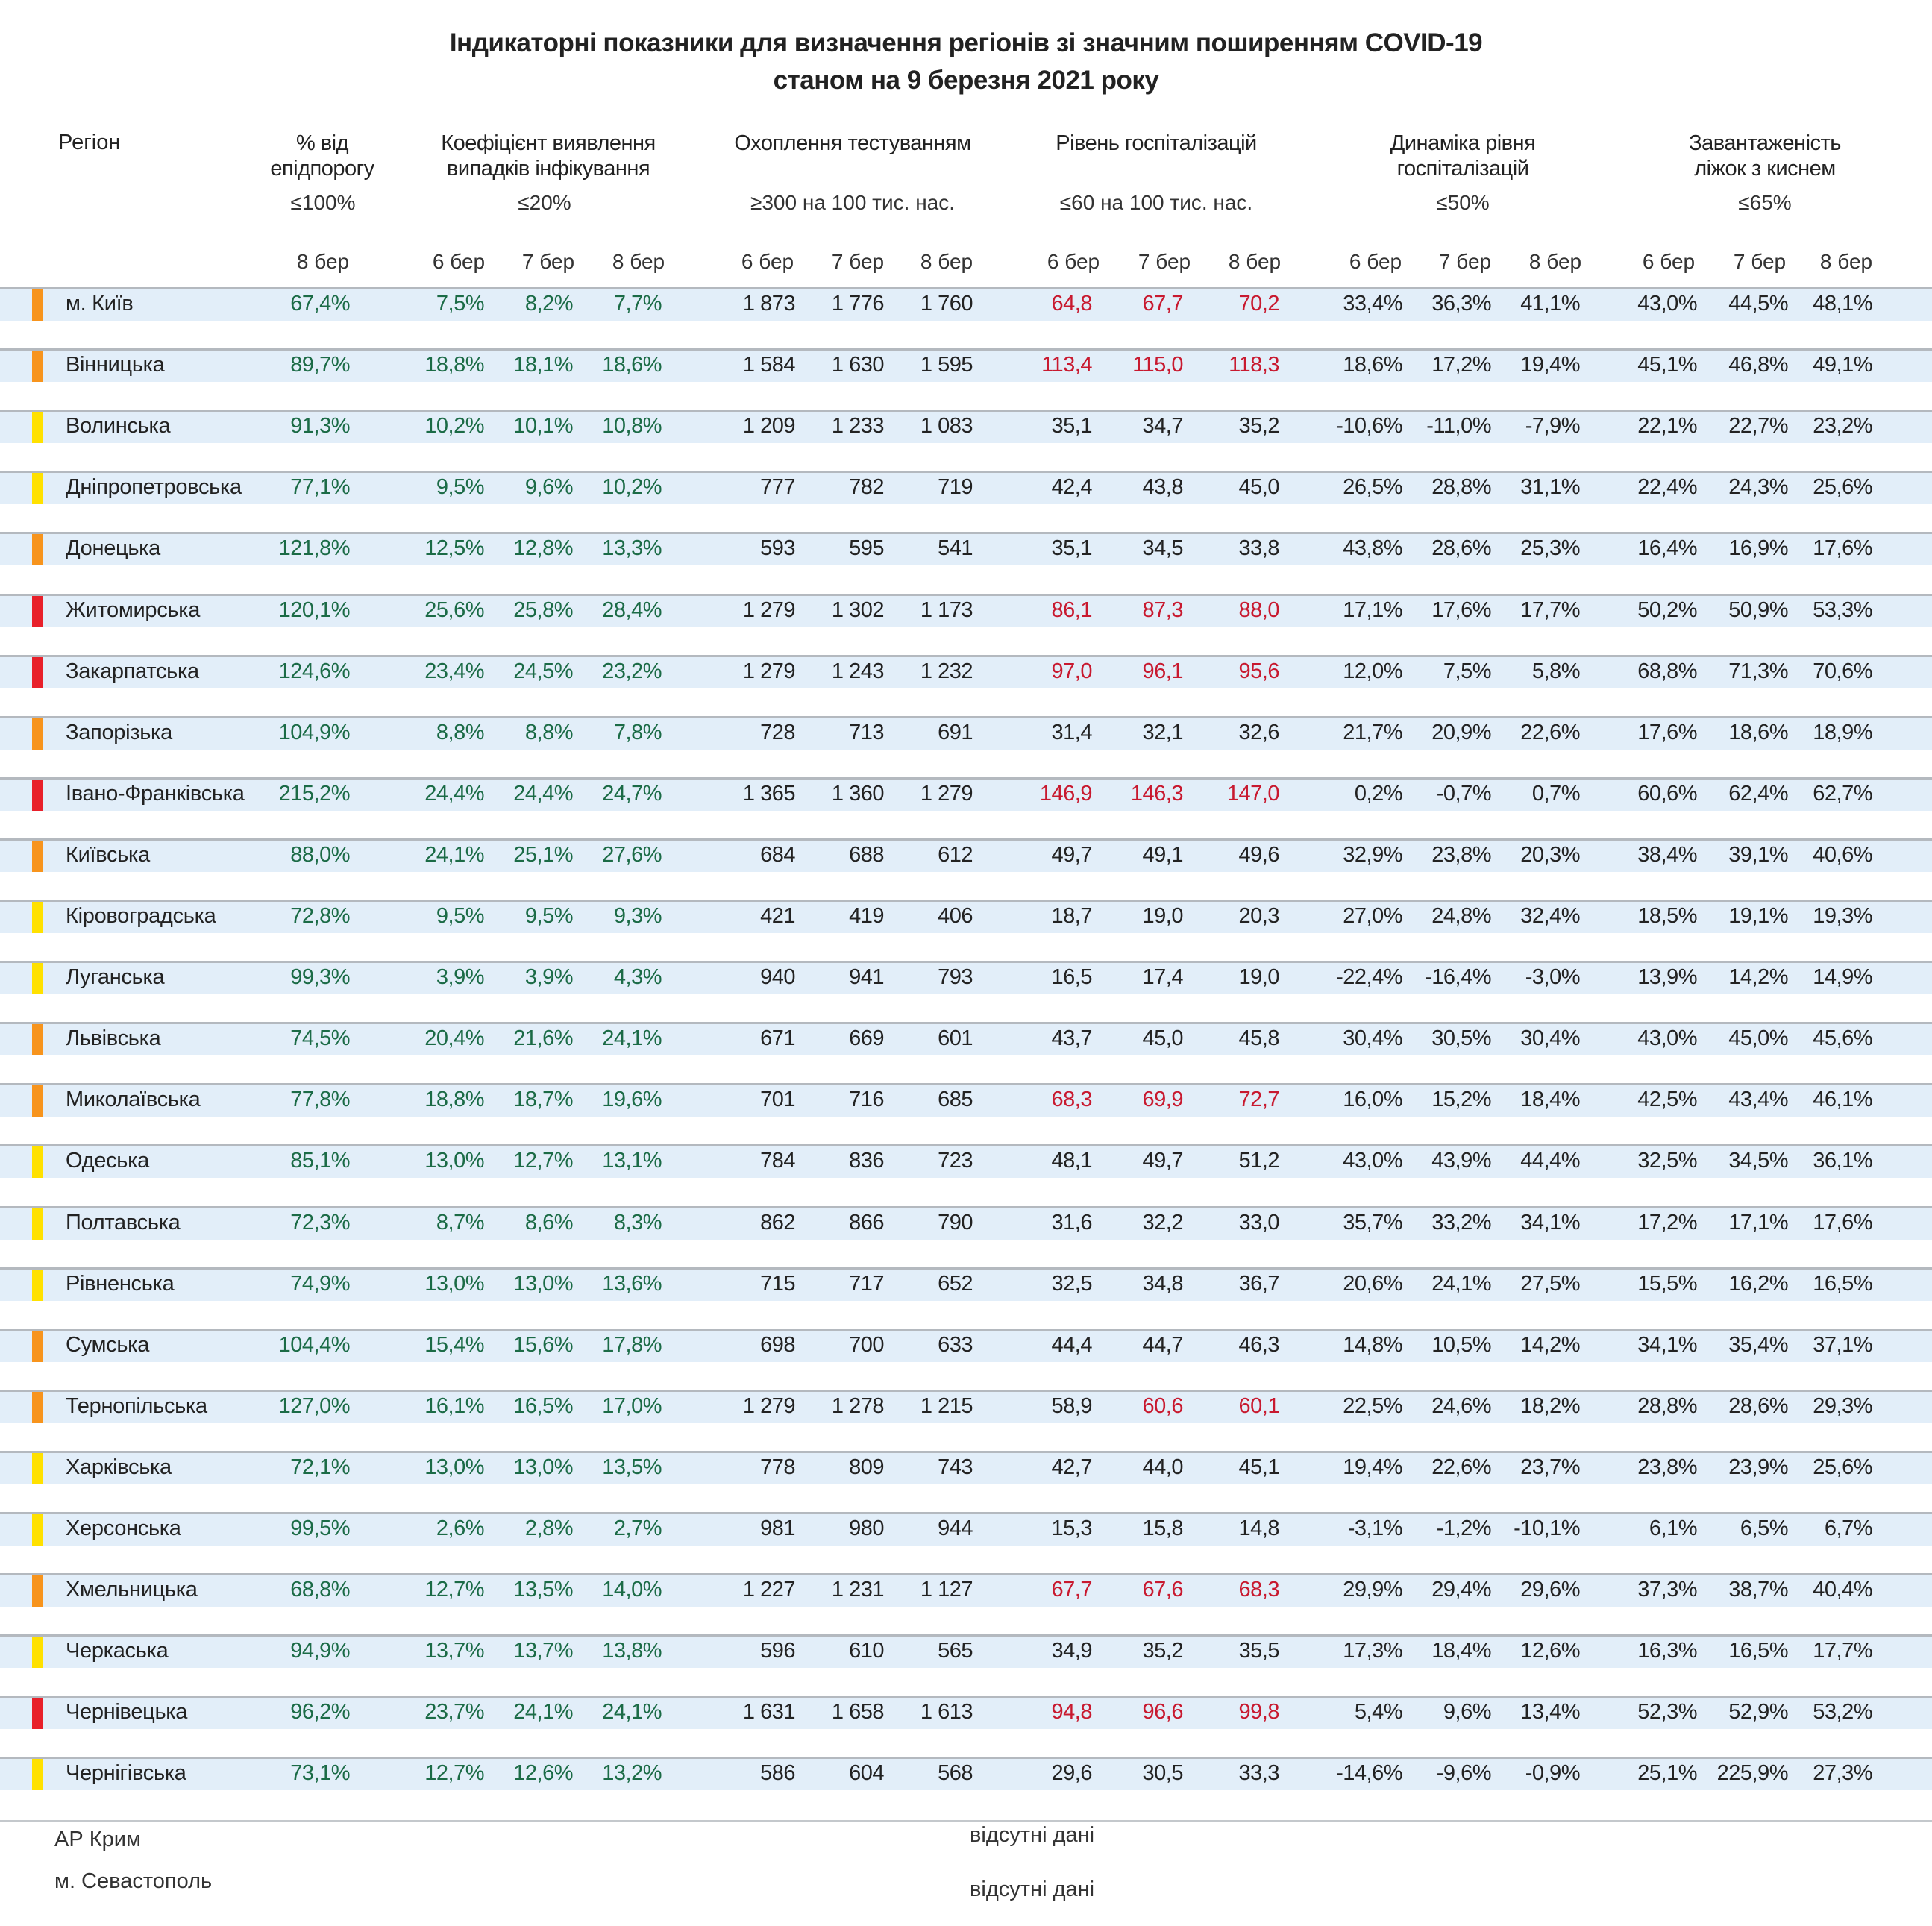 The width and height of the screenshot is (1932, 1926). I want to click on cell-beds: 17,1%, so click(1758, 1222).